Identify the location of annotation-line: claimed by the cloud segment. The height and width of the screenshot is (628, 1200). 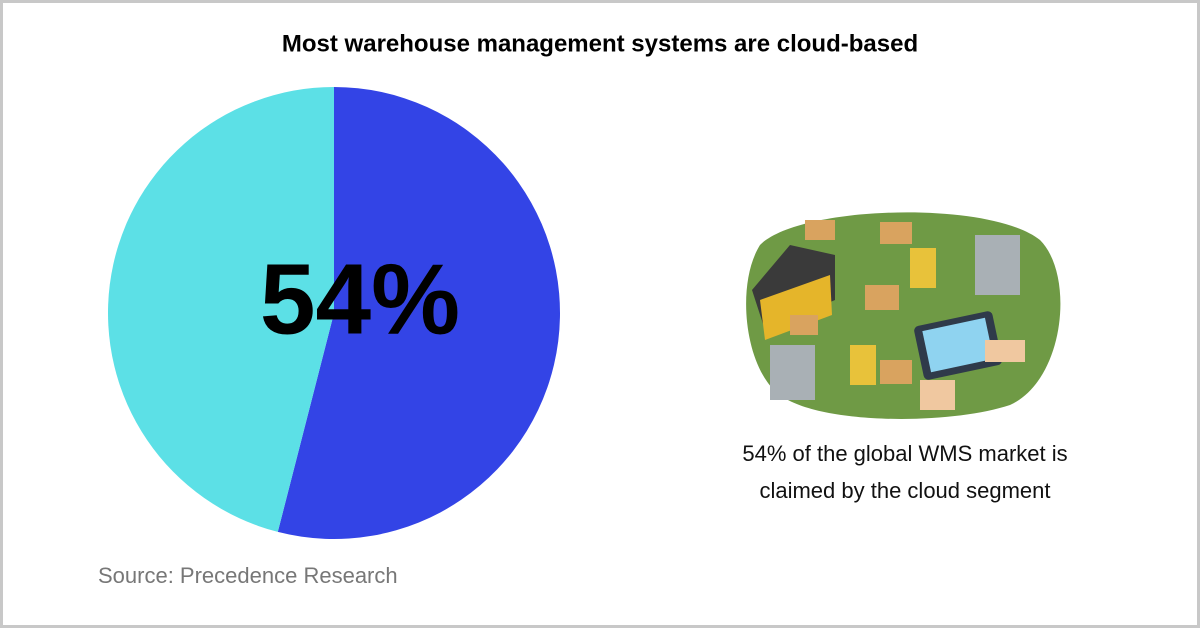
(904, 490).